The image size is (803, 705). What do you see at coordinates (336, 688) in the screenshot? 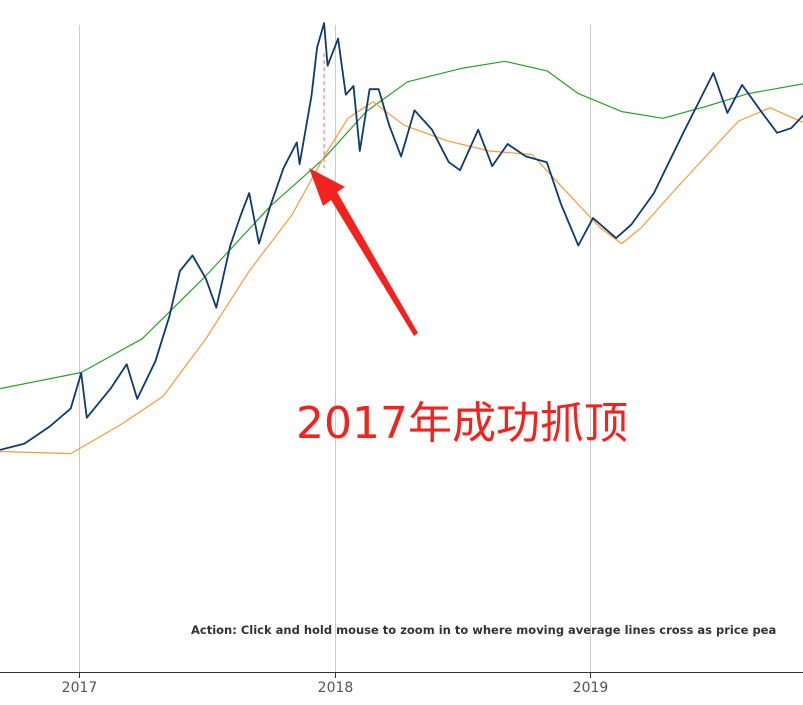
I see `x-tick-label-2018: 2018` at bounding box center [336, 688].